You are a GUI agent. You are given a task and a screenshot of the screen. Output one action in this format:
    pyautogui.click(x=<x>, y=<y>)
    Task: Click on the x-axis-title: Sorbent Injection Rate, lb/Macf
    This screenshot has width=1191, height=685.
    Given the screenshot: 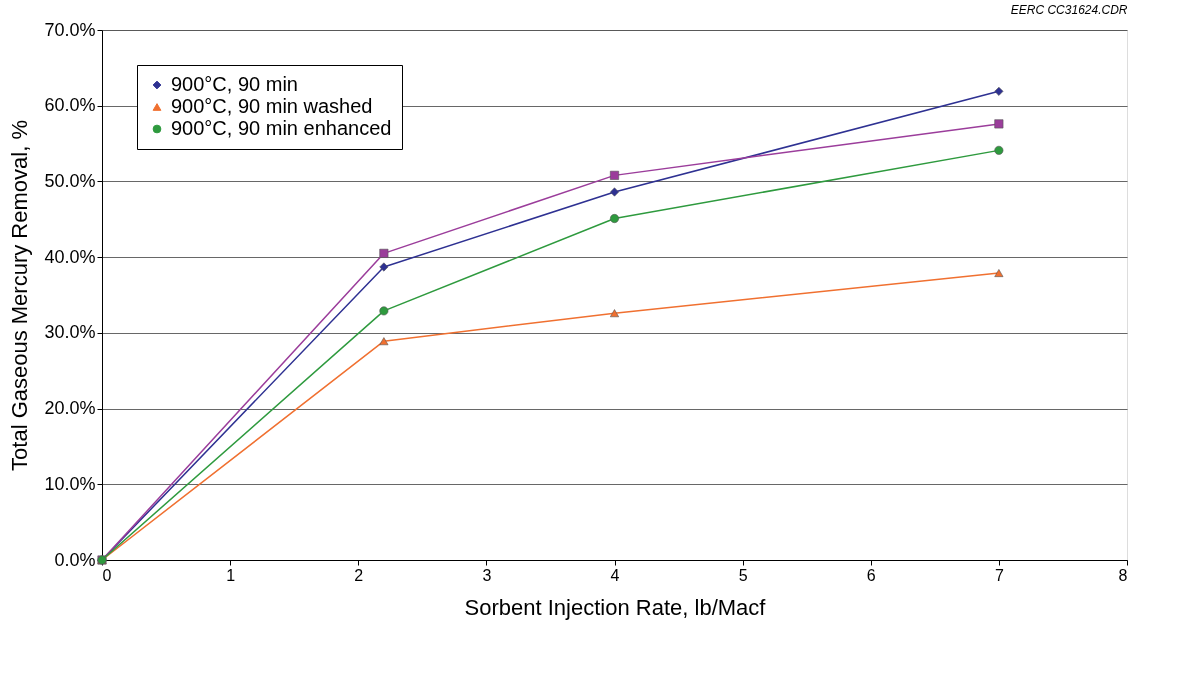 What is the action you would take?
    pyautogui.click(x=615, y=607)
    